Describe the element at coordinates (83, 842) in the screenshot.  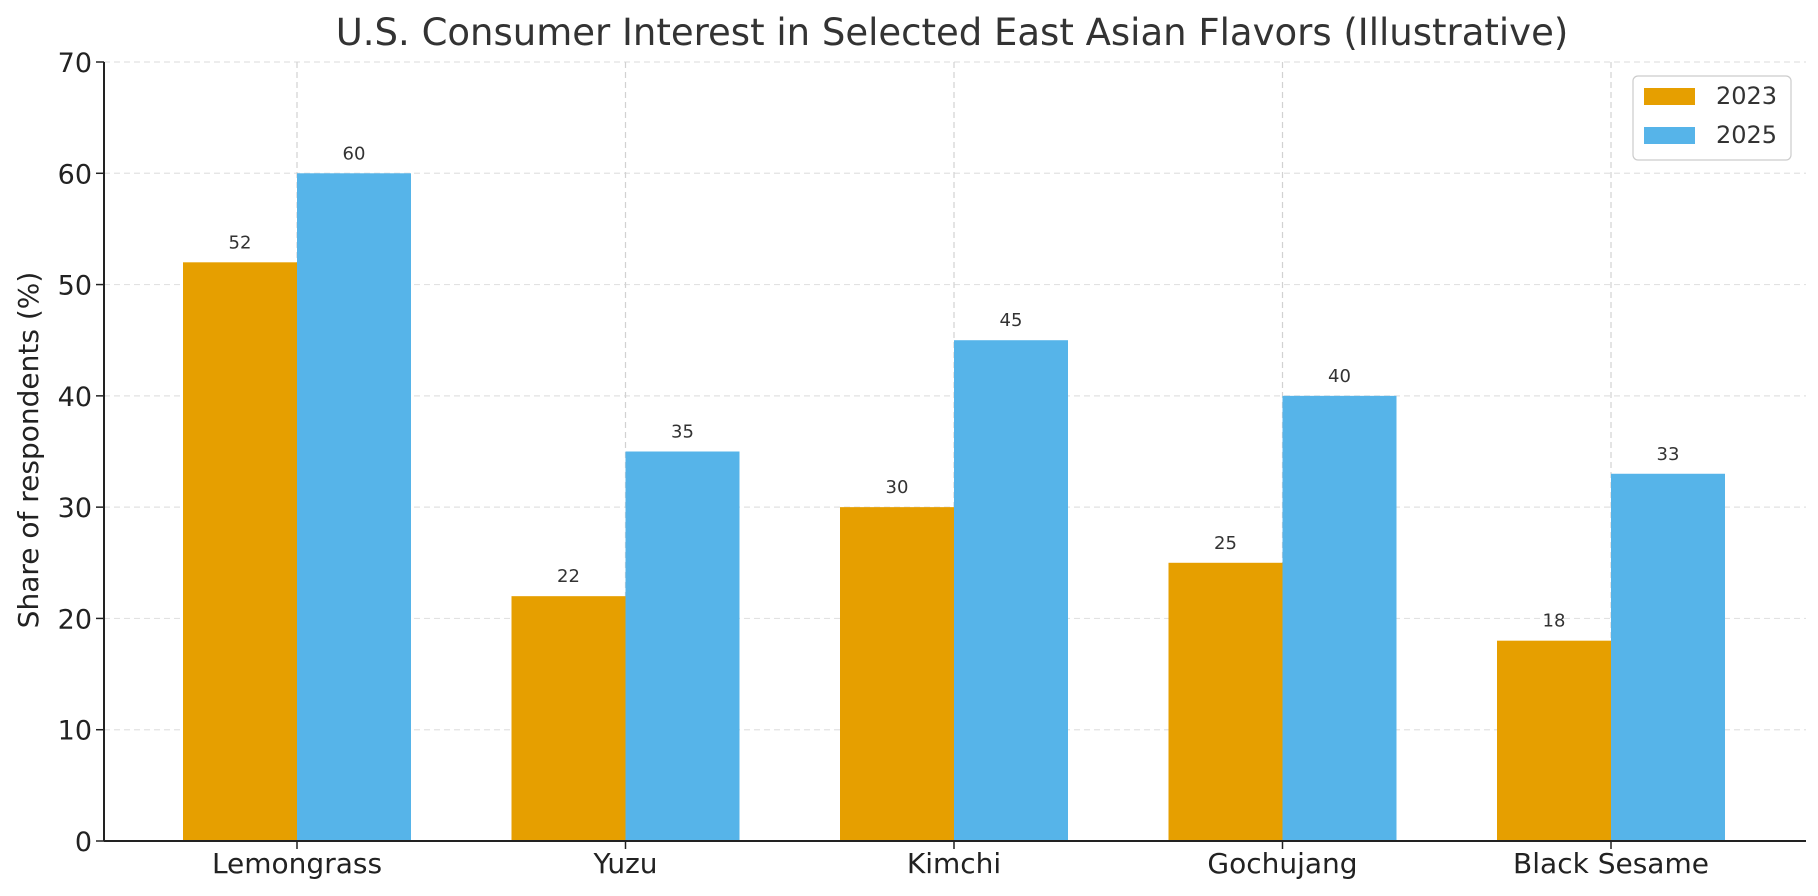
I see `y-tick-label: 0` at that location.